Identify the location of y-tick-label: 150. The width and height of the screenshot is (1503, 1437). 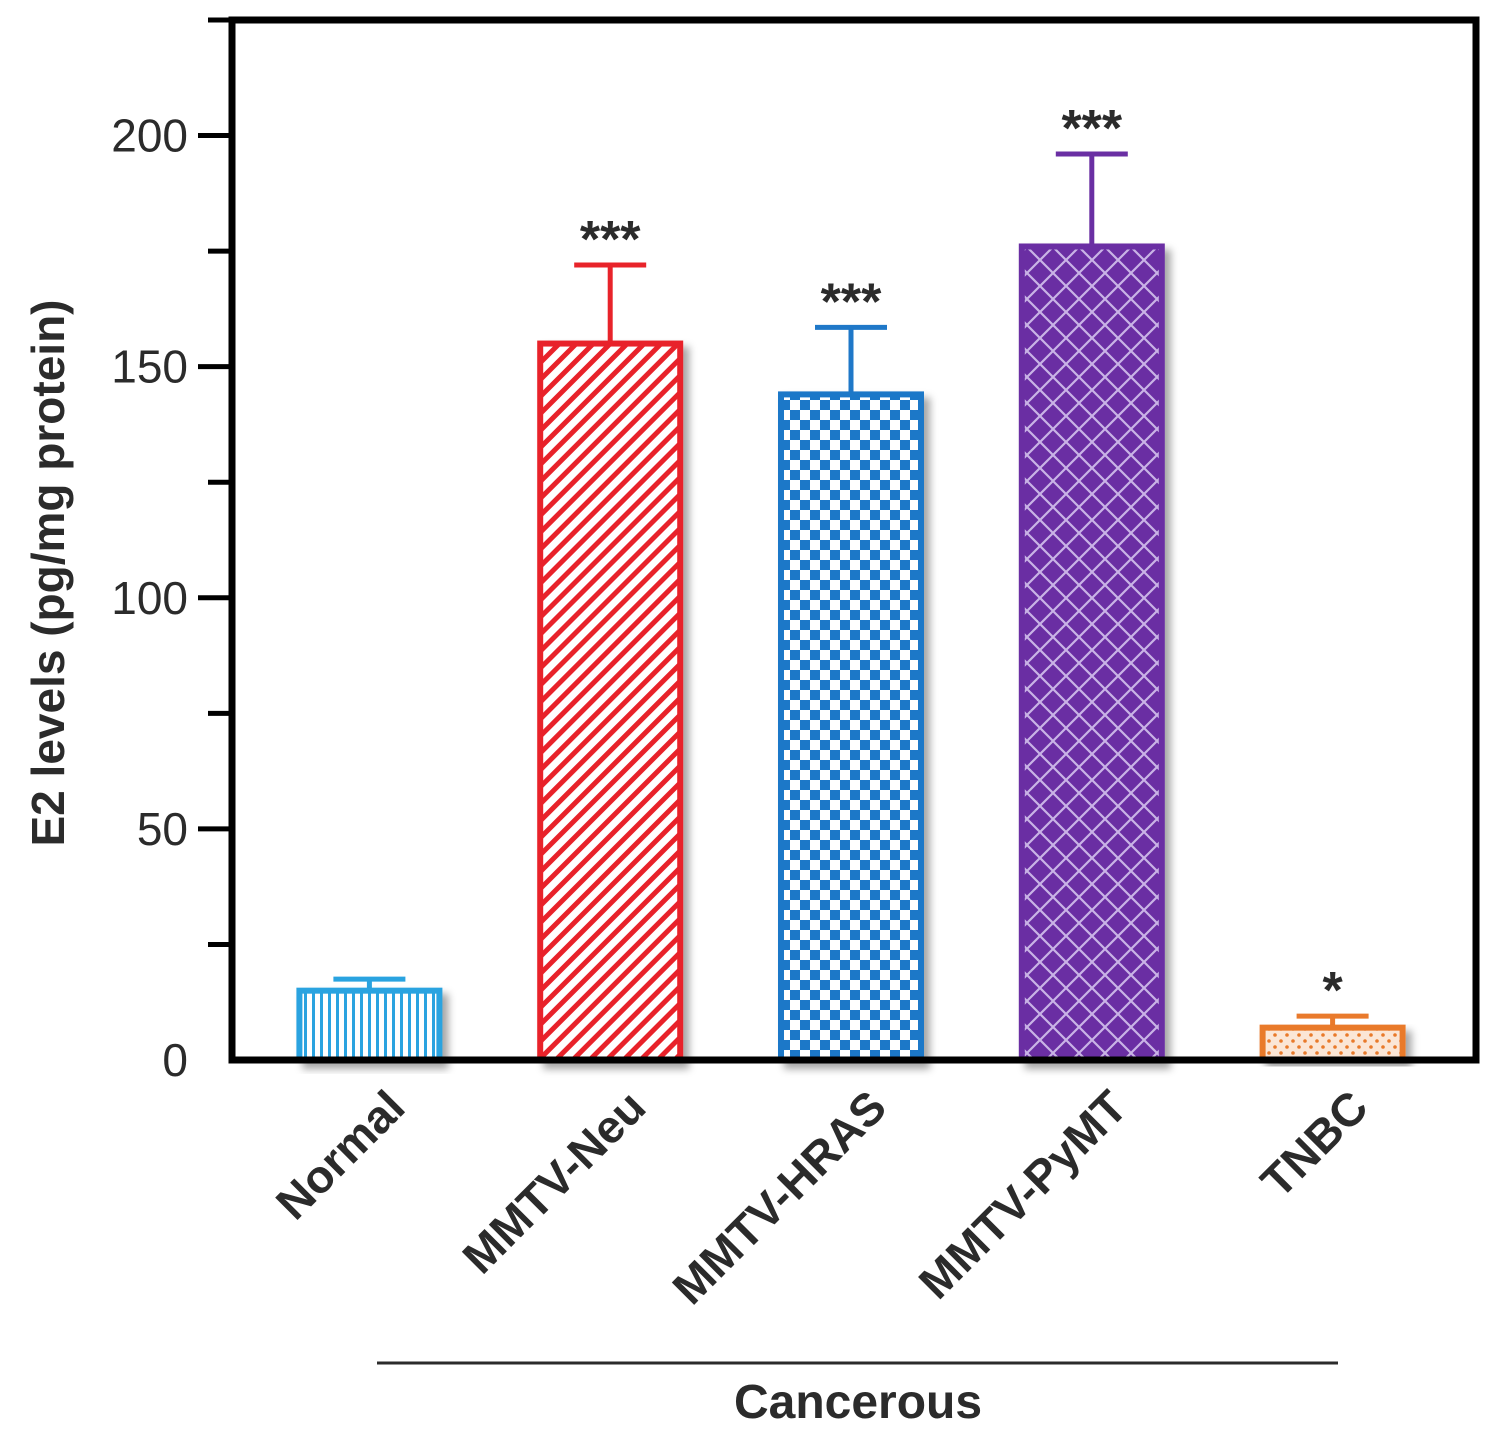
(149, 367).